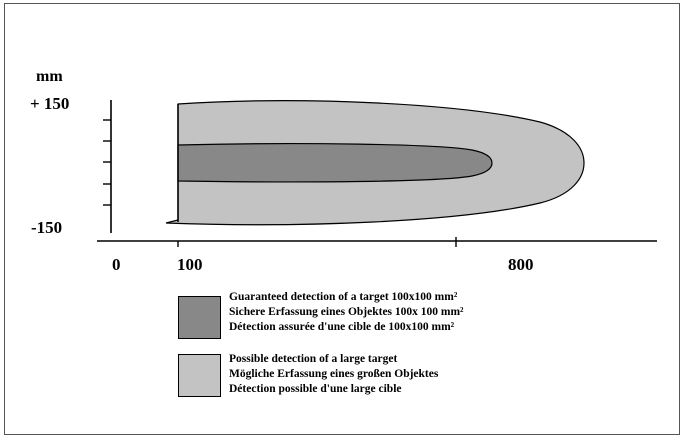  What do you see at coordinates (521, 264) in the screenshot?
I see `x-label-800: 800` at bounding box center [521, 264].